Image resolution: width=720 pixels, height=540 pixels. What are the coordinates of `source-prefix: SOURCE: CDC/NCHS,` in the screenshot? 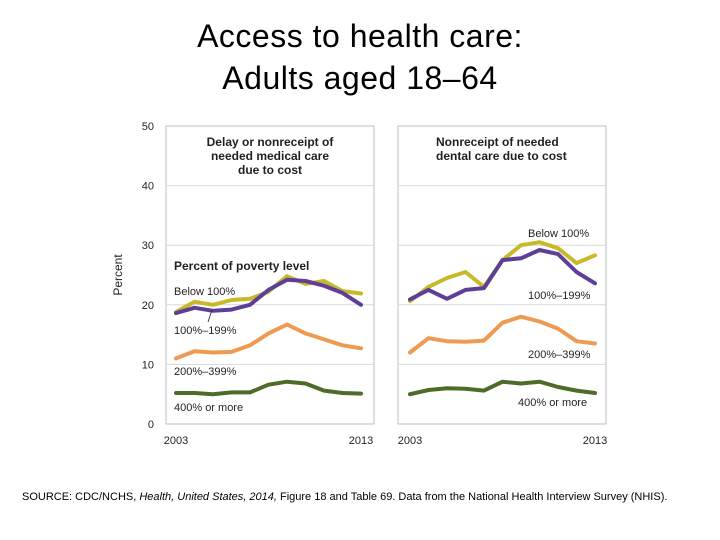 It's located at (81, 497).